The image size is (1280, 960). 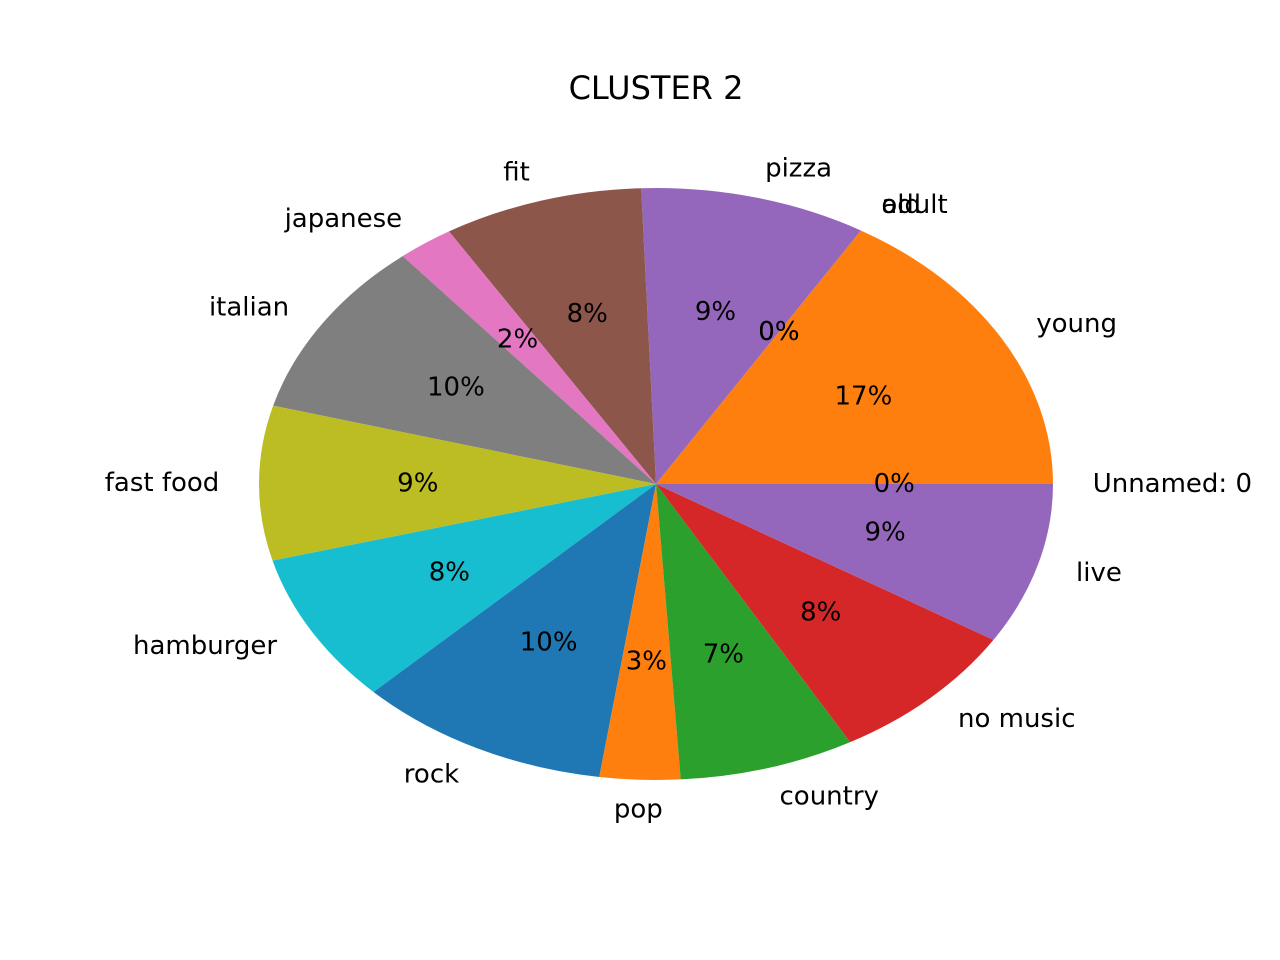 I want to click on pie-slice-fast-food, so click(x=457, y=483).